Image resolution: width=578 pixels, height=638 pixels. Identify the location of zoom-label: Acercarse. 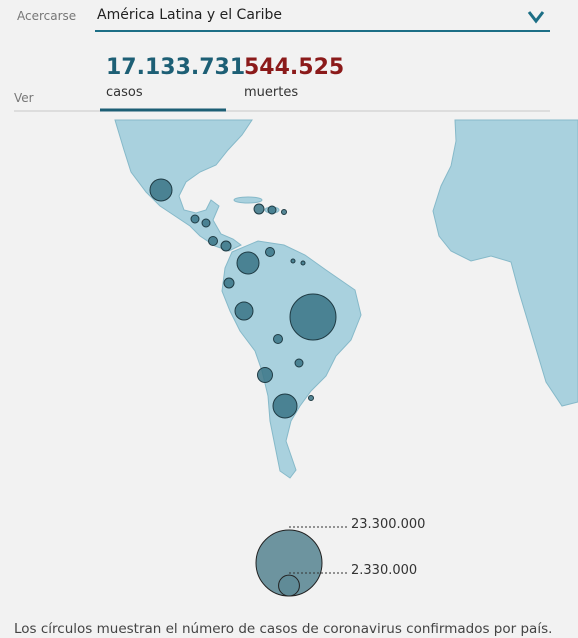
(47, 16).